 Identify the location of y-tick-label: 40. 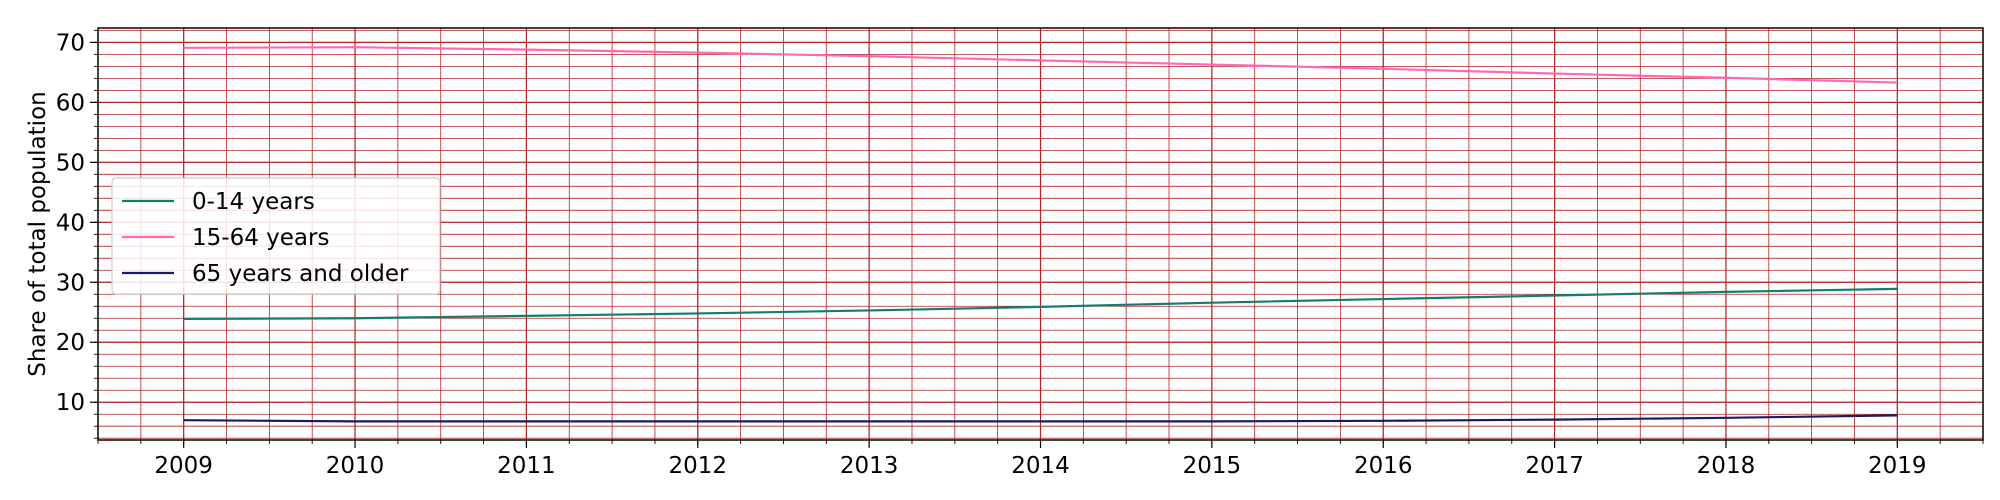
(70, 223).